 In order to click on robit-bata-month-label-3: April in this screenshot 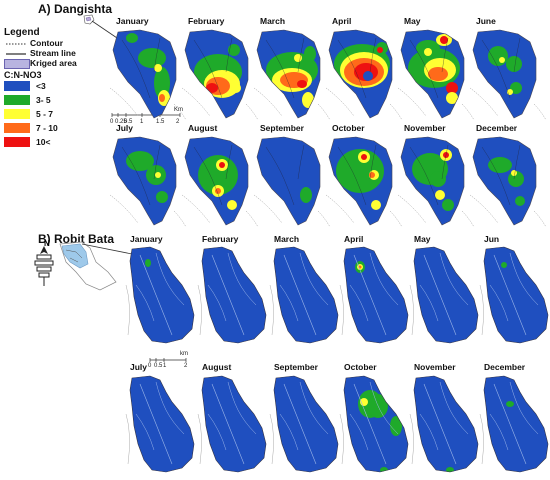, I will do `click(354, 239)`.